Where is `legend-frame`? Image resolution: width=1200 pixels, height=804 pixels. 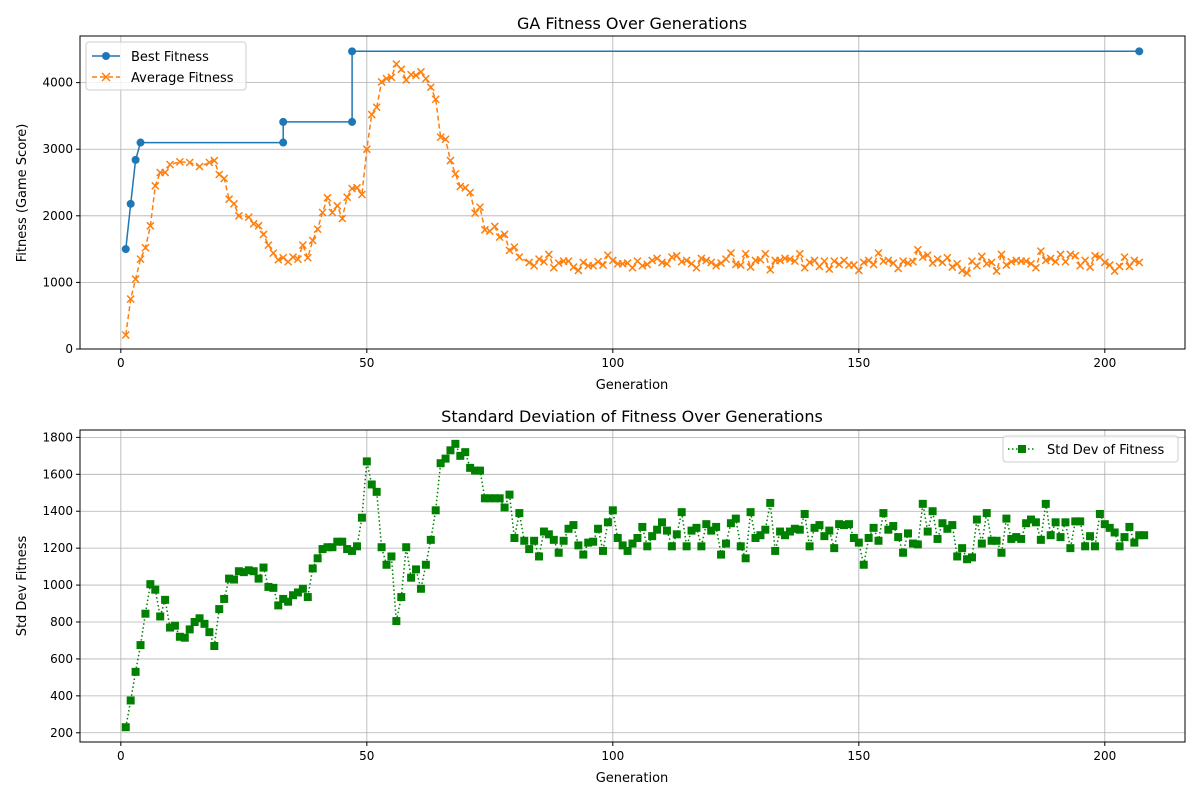 legend-frame is located at coordinates (166, 66).